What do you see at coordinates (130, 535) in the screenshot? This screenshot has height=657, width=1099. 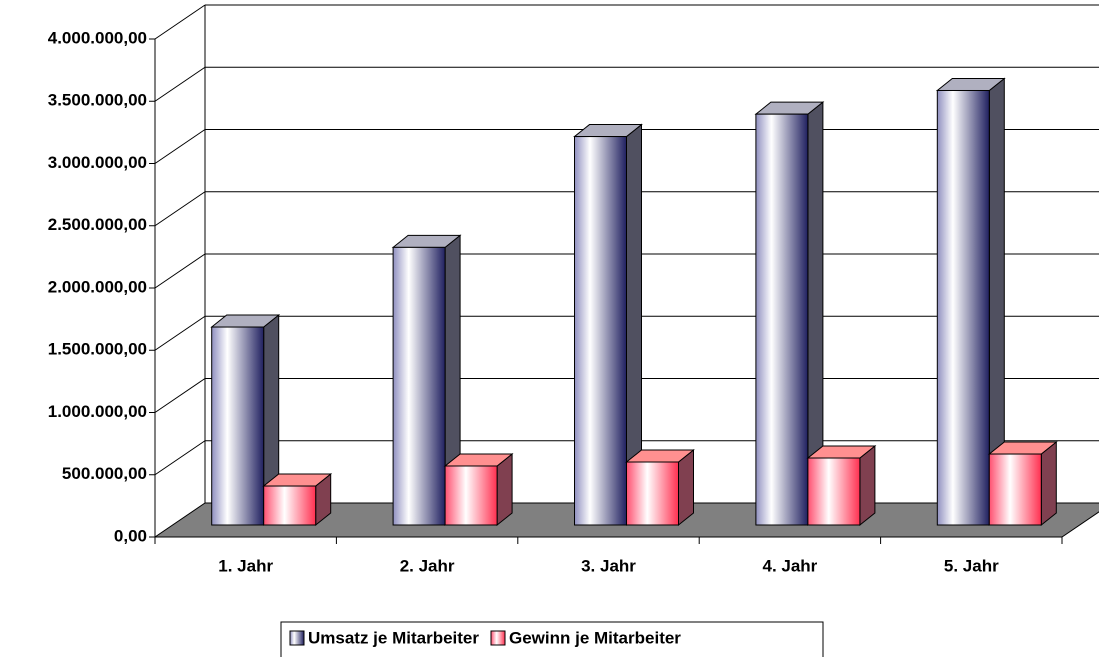 I see `y-tick-label: 0,00` at bounding box center [130, 535].